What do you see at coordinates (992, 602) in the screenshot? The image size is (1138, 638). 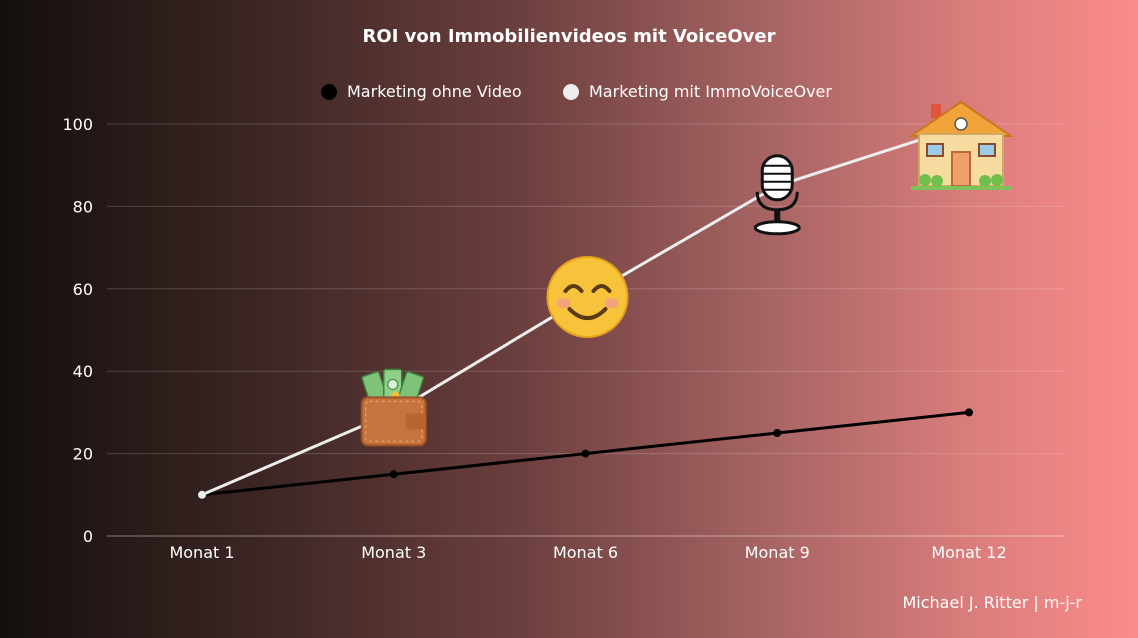 I see `credit-text: Michael J. Ritter | m-j-r` at bounding box center [992, 602].